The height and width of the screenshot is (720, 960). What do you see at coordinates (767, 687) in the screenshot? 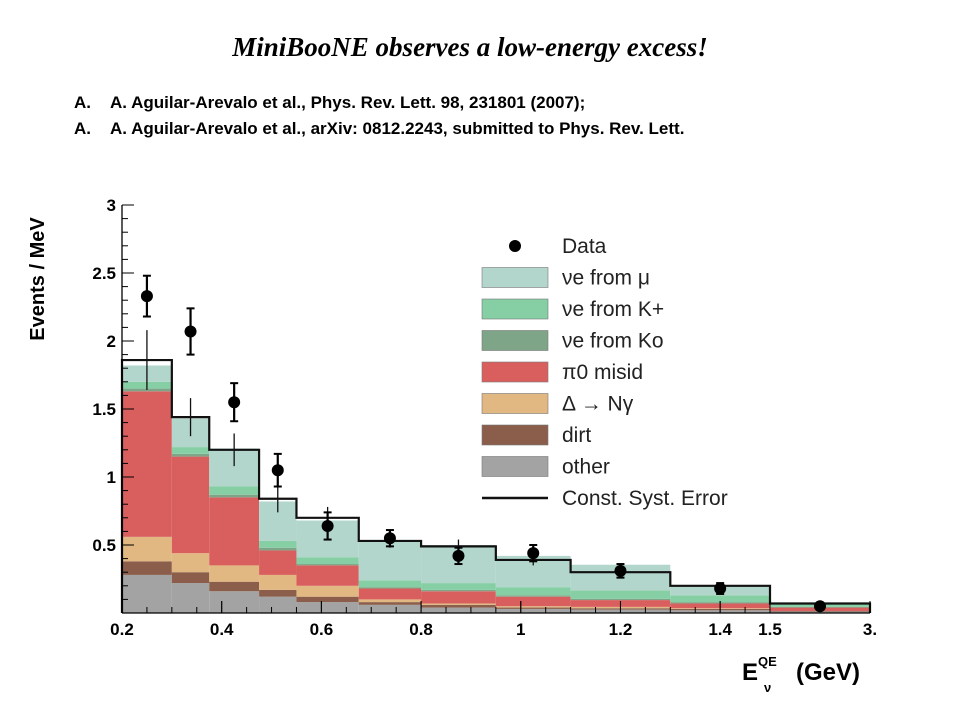
I see `x-axis-label-sub: ν` at bounding box center [767, 687].